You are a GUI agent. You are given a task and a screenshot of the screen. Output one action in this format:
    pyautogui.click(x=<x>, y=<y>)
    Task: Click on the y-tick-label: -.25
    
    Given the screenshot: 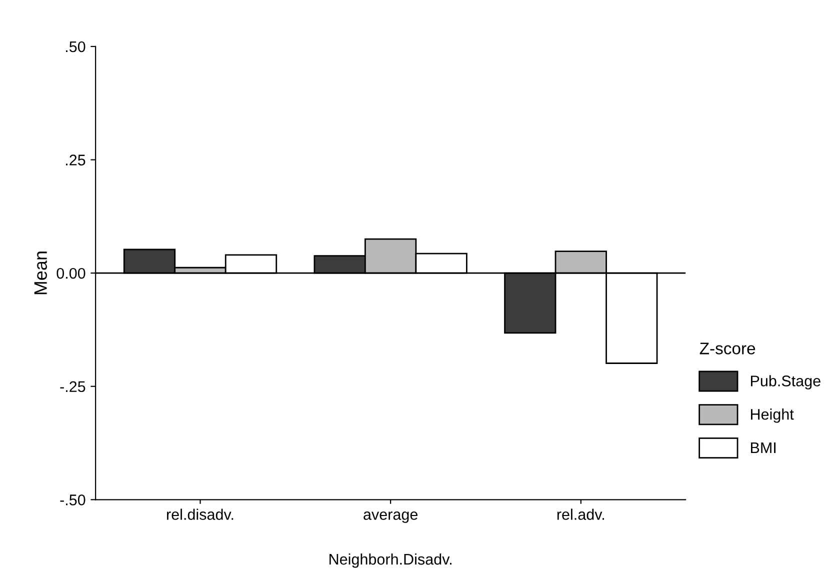 What is the action you would take?
    pyautogui.click(x=73, y=386)
    